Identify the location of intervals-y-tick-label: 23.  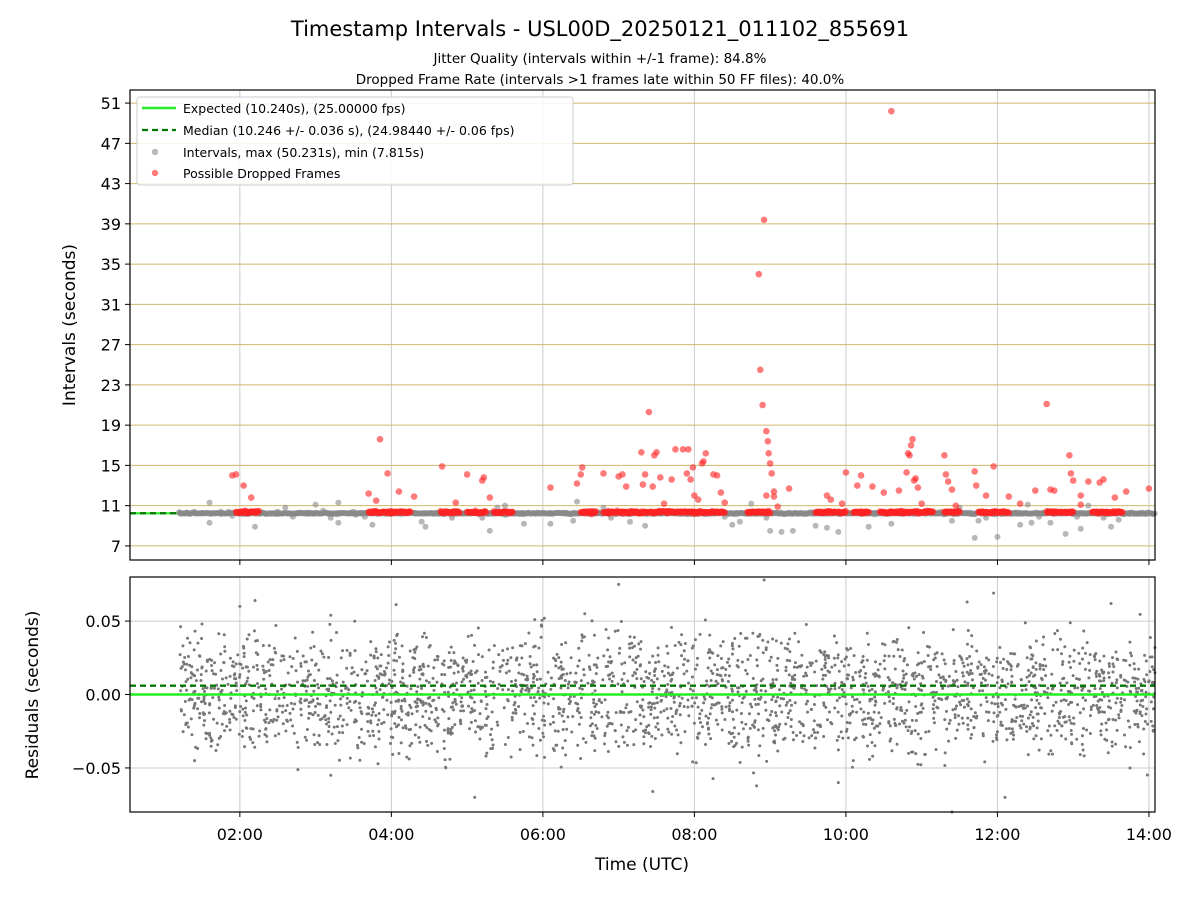
(111, 385).